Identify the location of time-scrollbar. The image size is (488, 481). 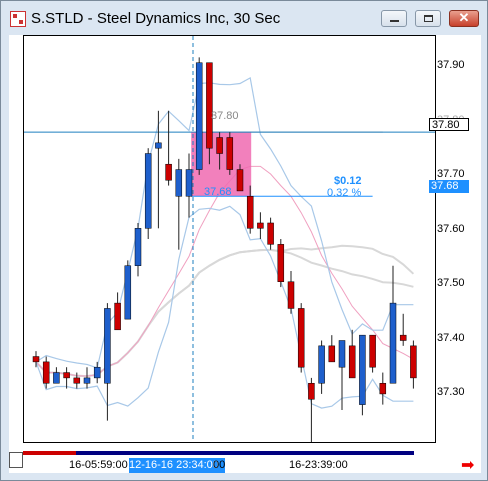
(218, 453).